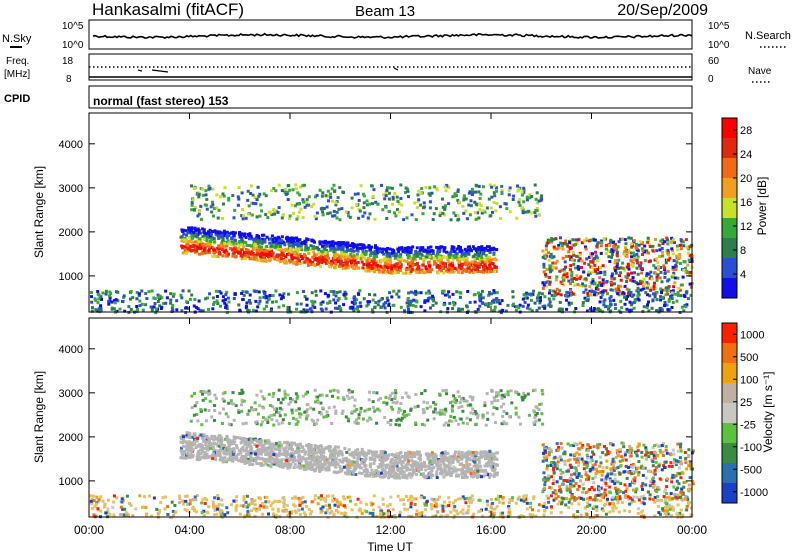 The width and height of the screenshot is (800, 554). What do you see at coordinates (68, 61) in the screenshot?
I see `freq-tick-top: 18` at bounding box center [68, 61].